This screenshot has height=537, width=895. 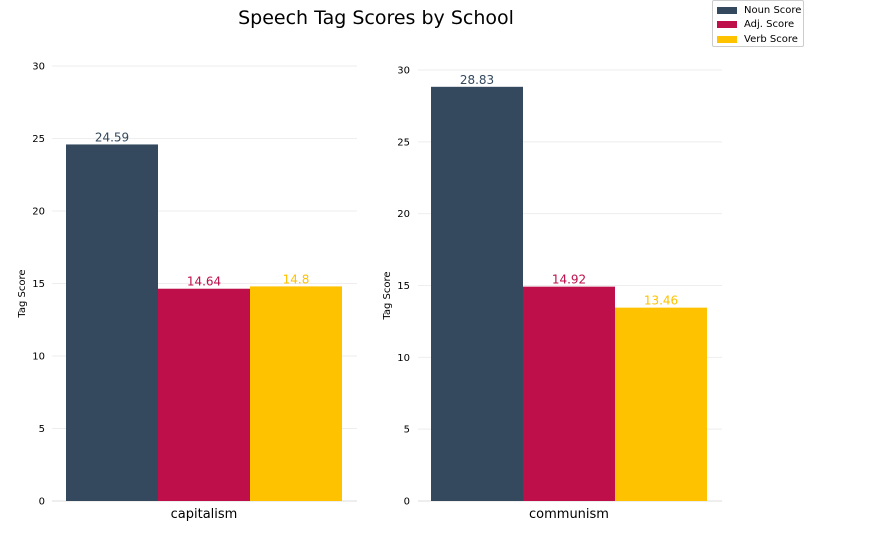 I want to click on chart-title: Speech Tag Scores by School, so click(x=376, y=18).